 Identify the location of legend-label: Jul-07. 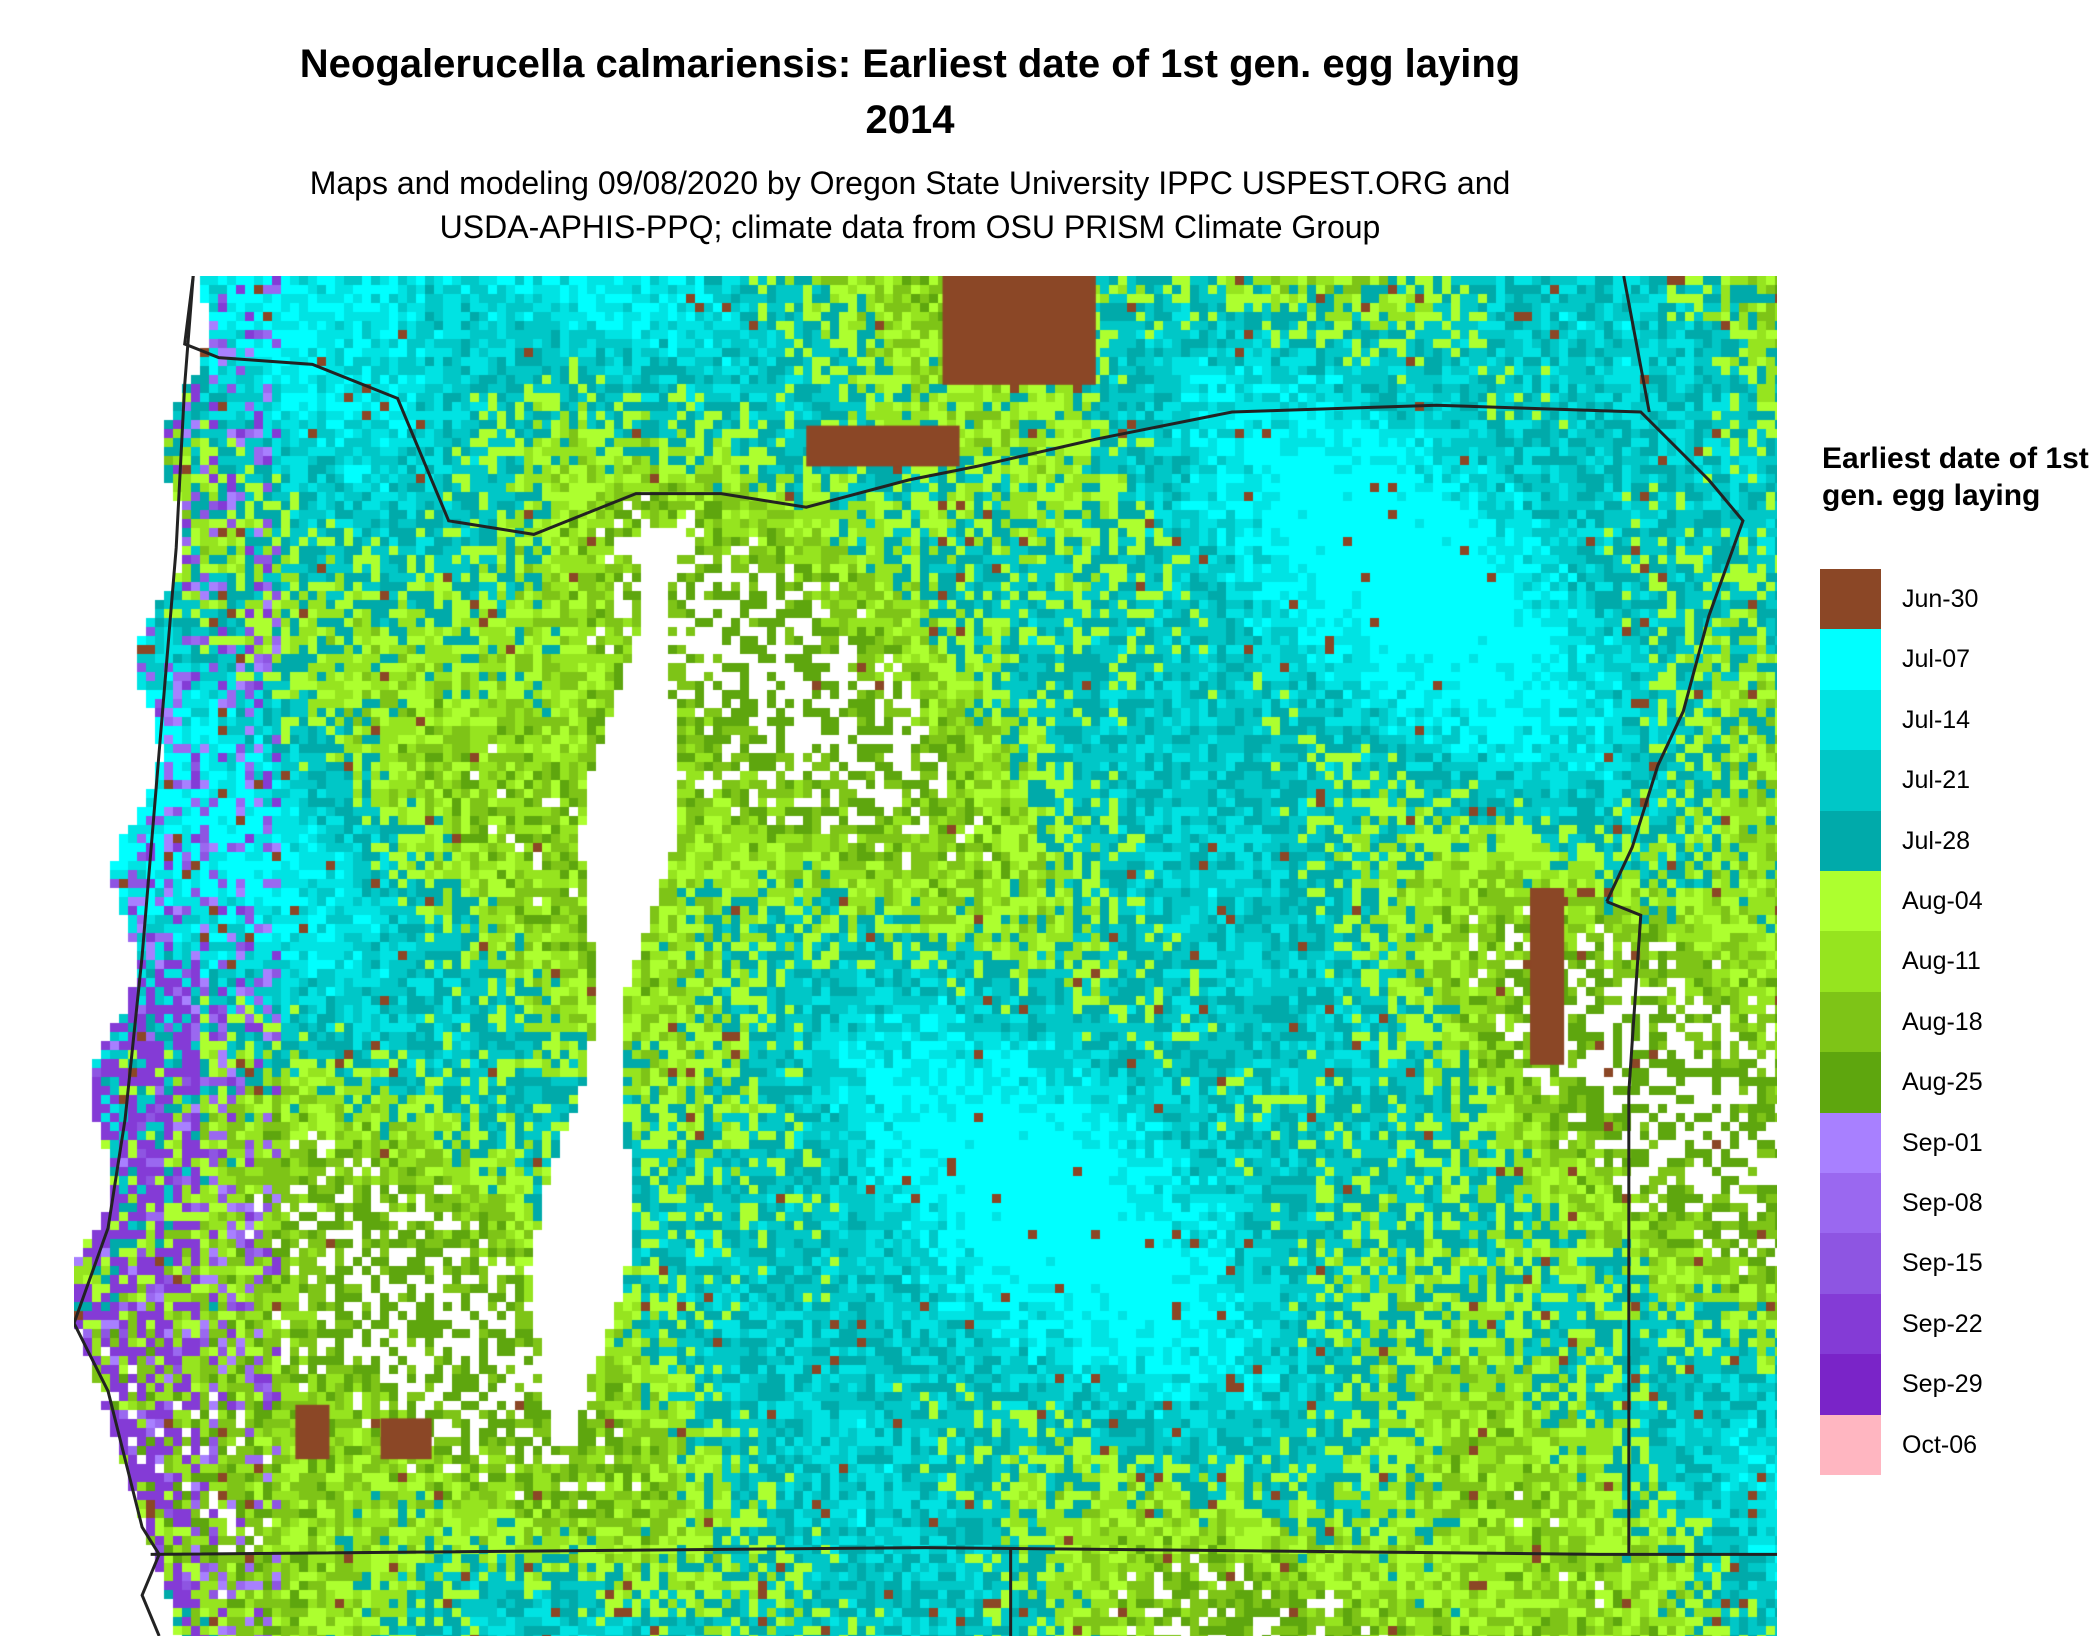
(1936, 659).